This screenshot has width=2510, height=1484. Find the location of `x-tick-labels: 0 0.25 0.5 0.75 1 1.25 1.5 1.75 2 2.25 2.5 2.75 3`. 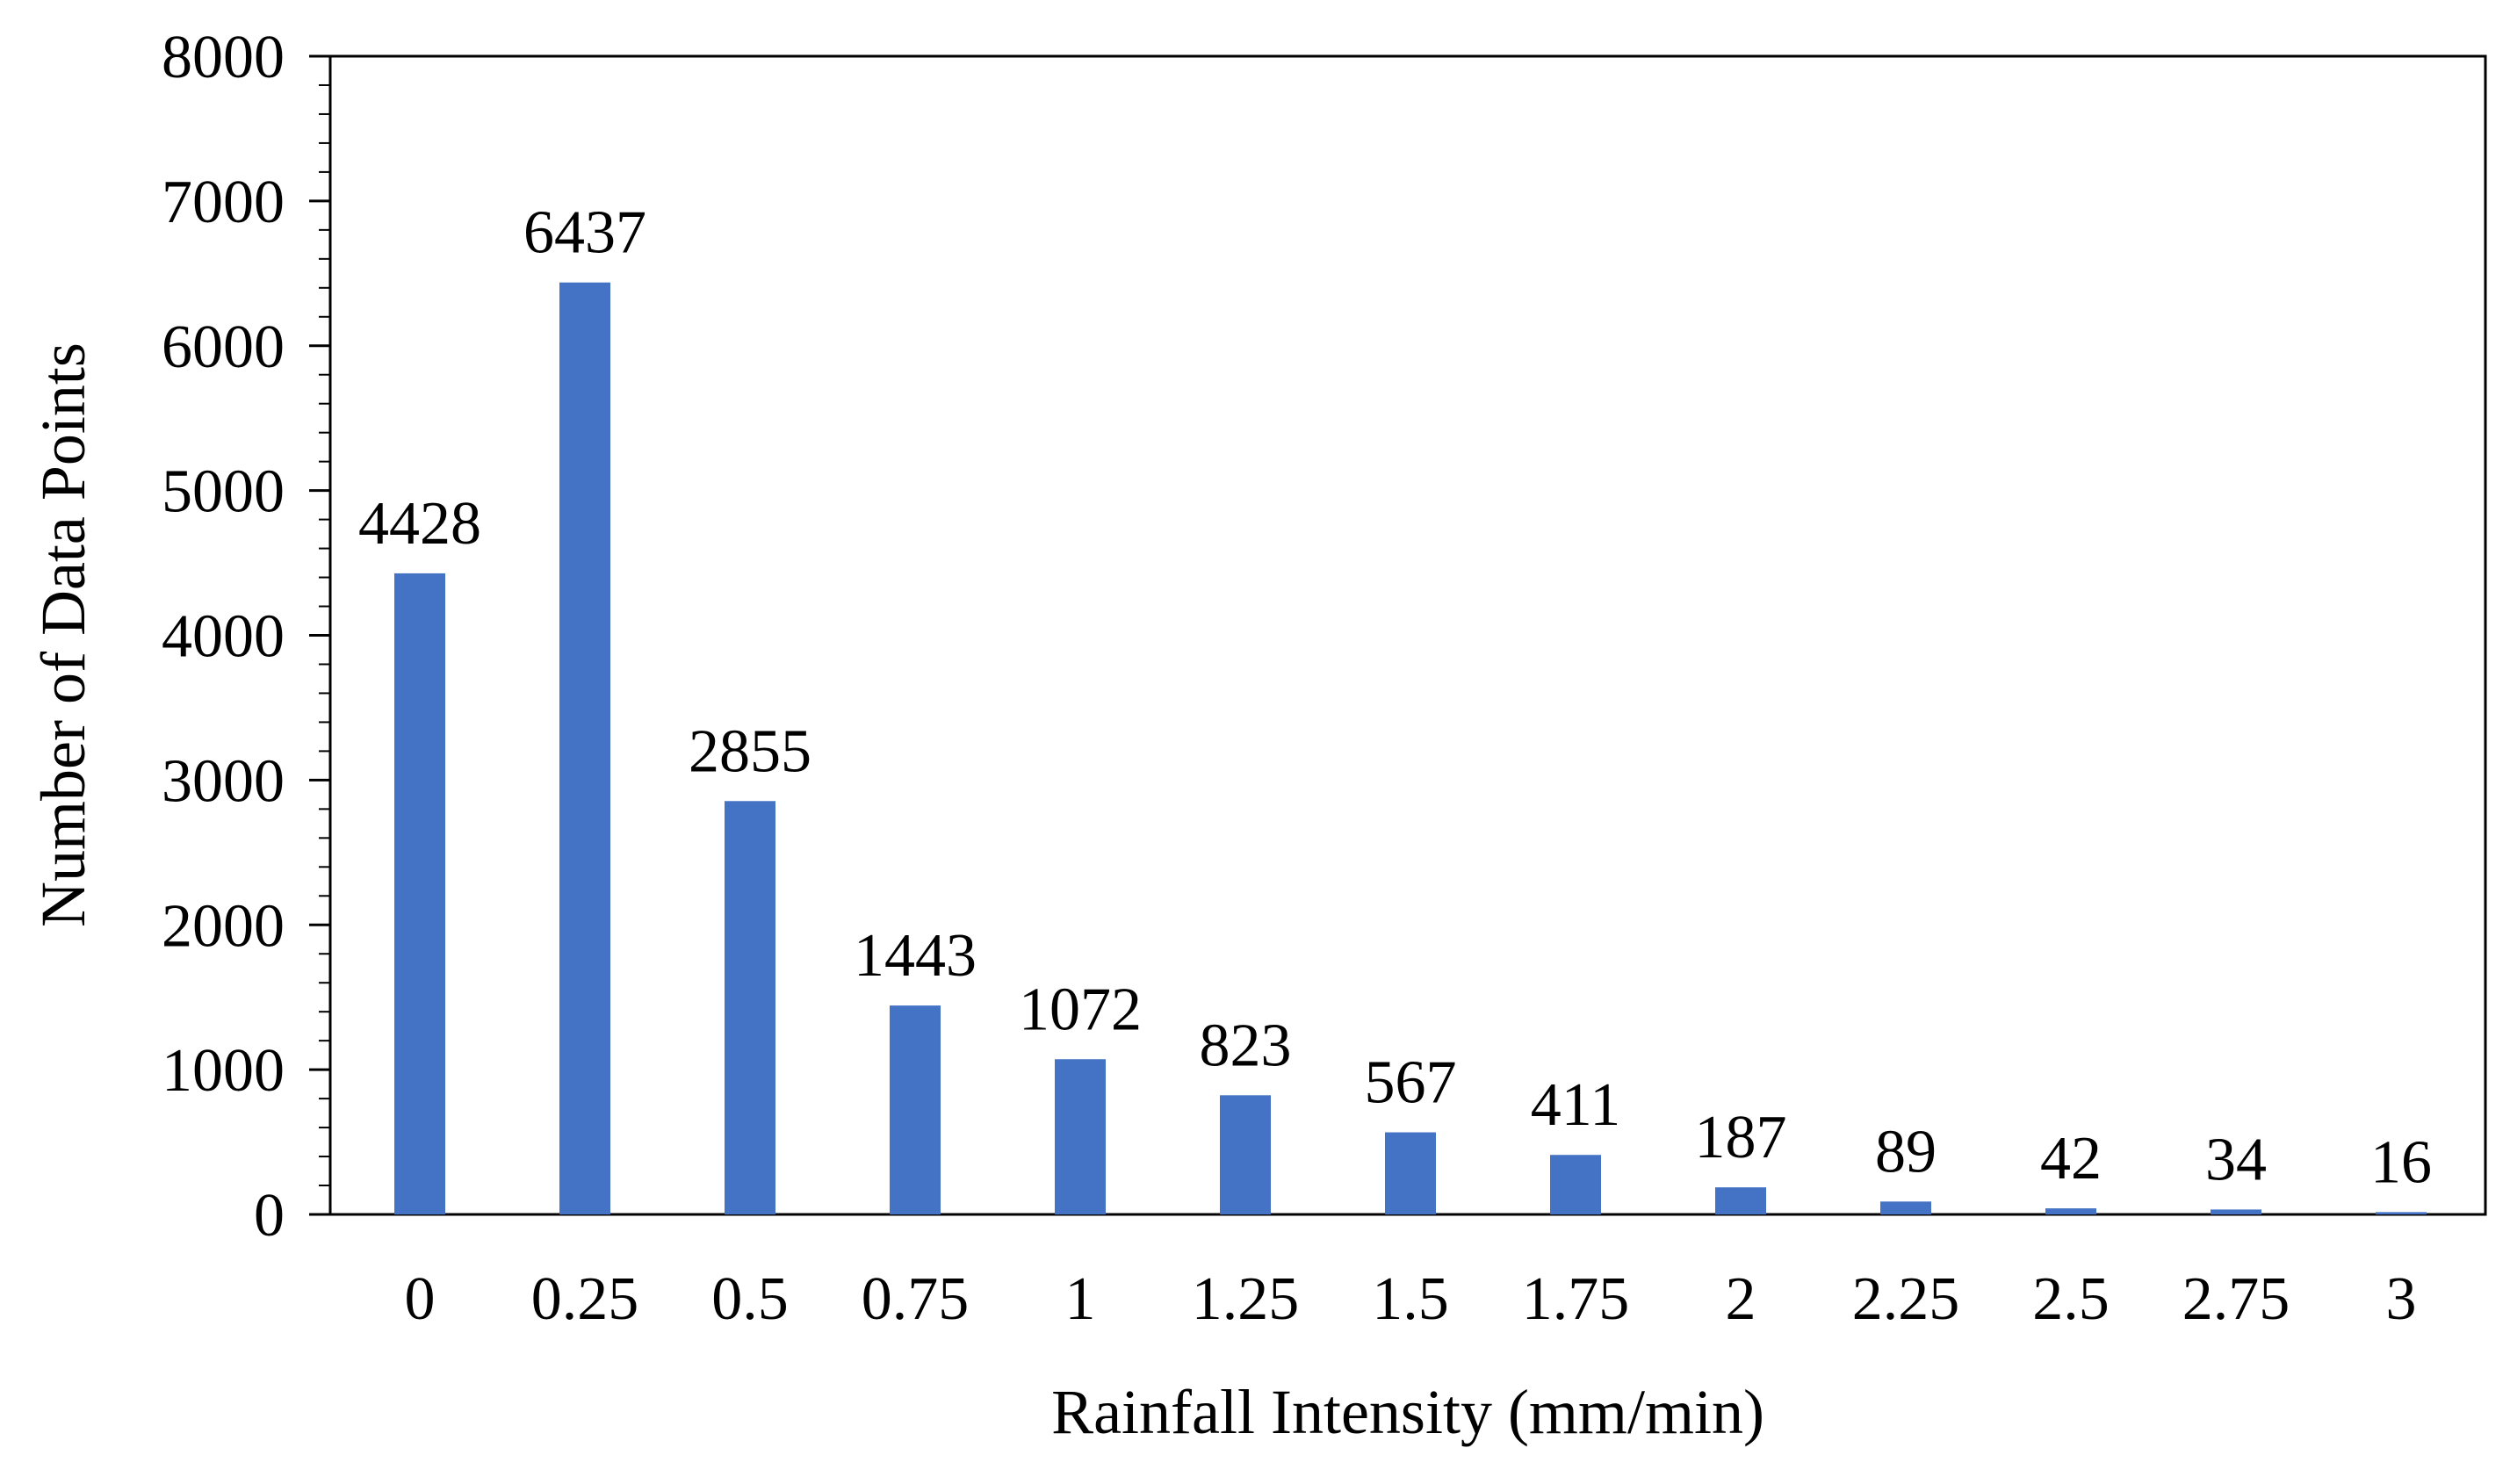

x-tick-labels: 0 0.25 0.5 0.75 1 1.25 1.5 1.75 2 2.25 2.5 2.75 3 is located at coordinates (1411, 1299).